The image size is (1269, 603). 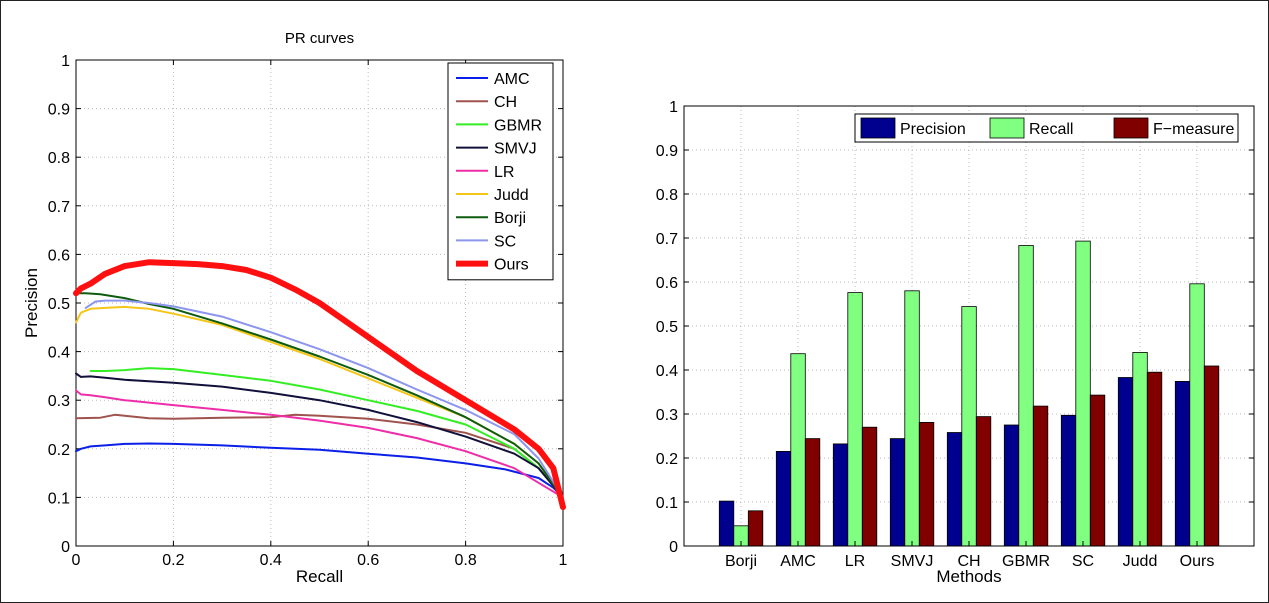 I want to click on bar-y-tick-label: 0.4, so click(x=667, y=371).